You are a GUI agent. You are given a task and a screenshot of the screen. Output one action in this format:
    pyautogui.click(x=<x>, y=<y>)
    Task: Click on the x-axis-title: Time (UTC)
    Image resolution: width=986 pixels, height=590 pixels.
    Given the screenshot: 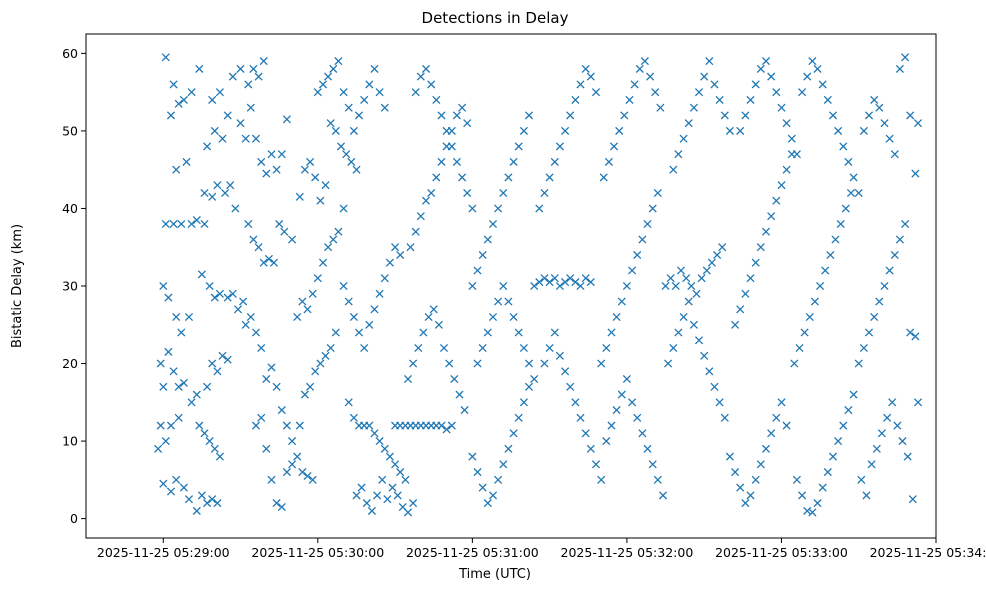 What is the action you would take?
    pyautogui.click(x=494, y=574)
    